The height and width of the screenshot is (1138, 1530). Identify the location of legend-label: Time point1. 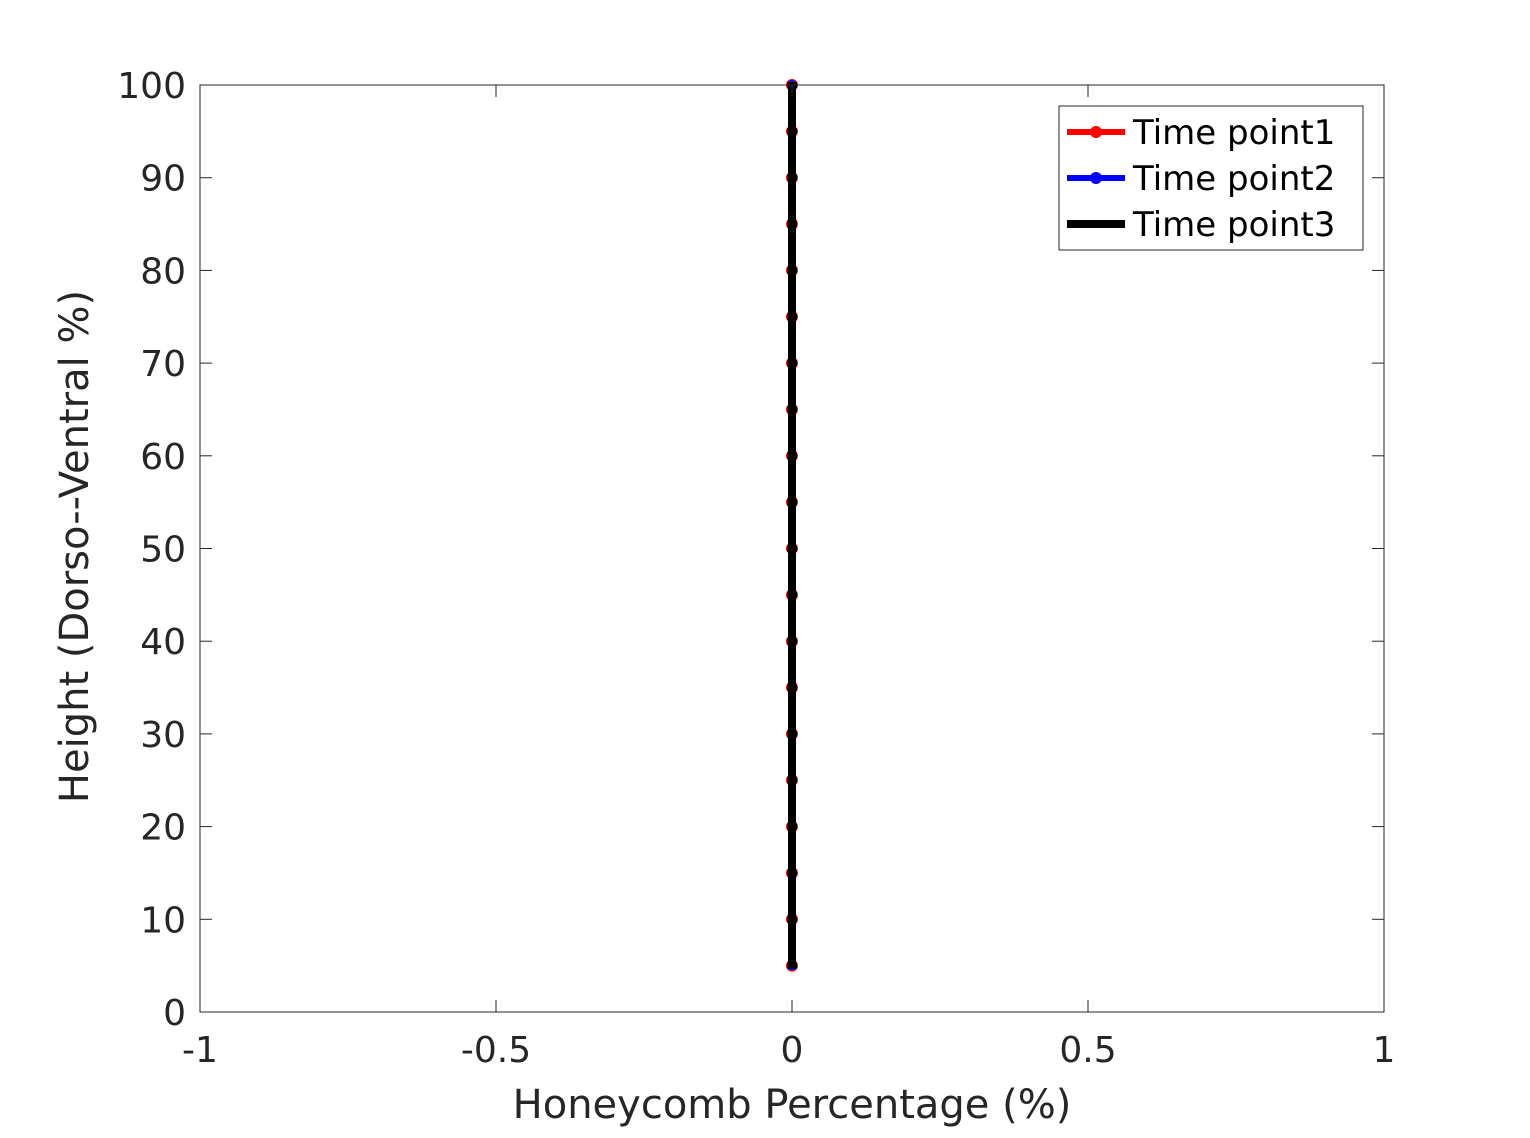
(1233, 133).